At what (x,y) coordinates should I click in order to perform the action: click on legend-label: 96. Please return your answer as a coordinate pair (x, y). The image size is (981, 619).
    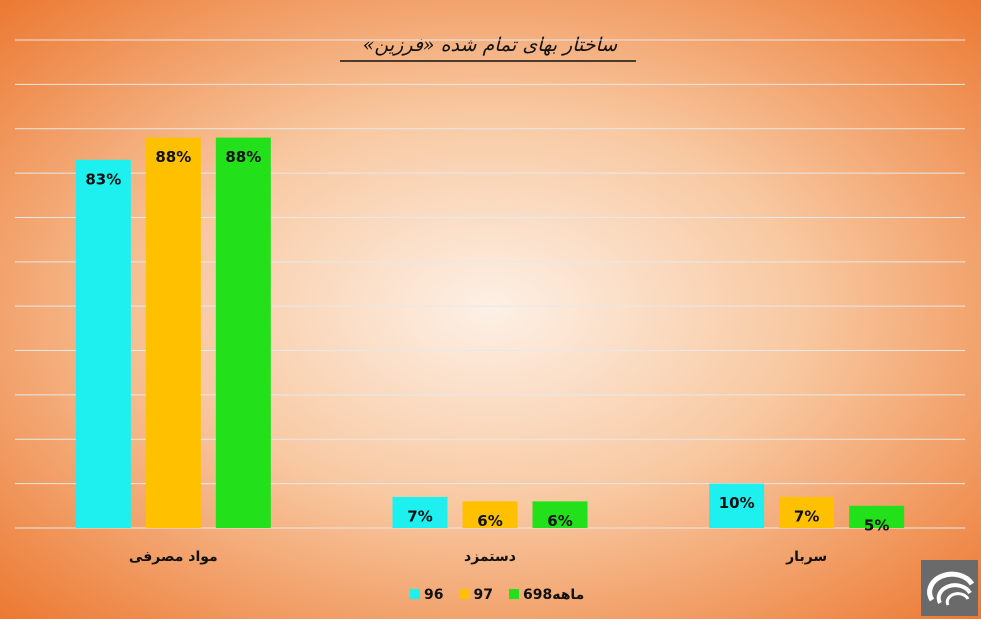
    Looking at the image, I should click on (433, 595).